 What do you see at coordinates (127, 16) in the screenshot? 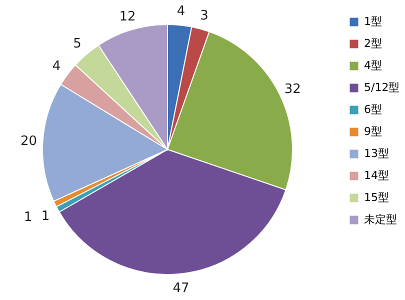
I see `data-label: 12` at bounding box center [127, 16].